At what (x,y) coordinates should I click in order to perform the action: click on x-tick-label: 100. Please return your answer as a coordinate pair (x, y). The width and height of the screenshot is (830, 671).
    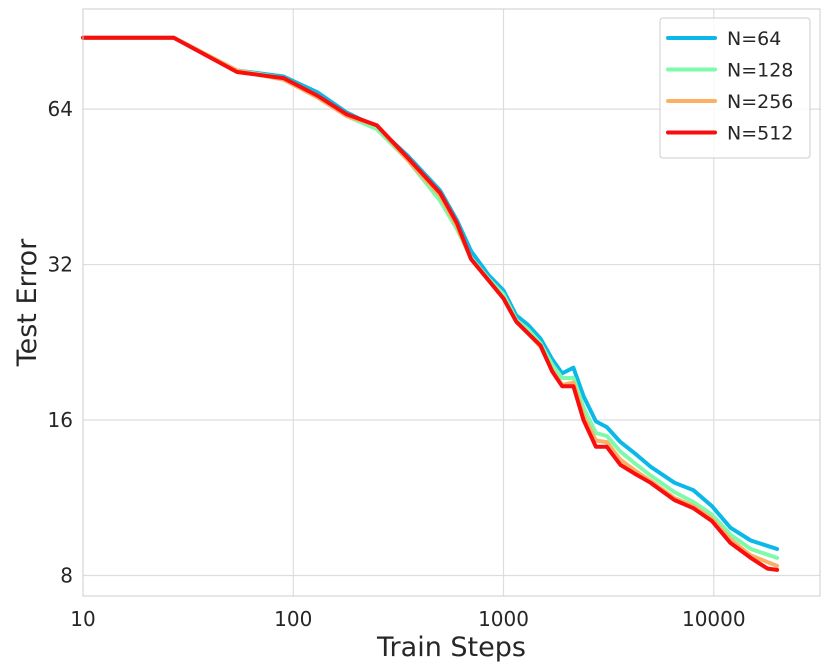
    Looking at the image, I should click on (293, 619).